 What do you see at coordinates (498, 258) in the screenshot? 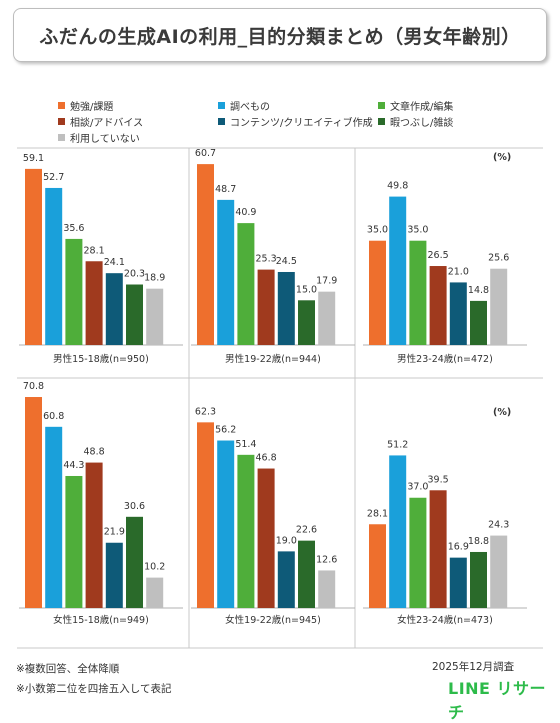
I see `data-label: 25.6` at bounding box center [498, 258].